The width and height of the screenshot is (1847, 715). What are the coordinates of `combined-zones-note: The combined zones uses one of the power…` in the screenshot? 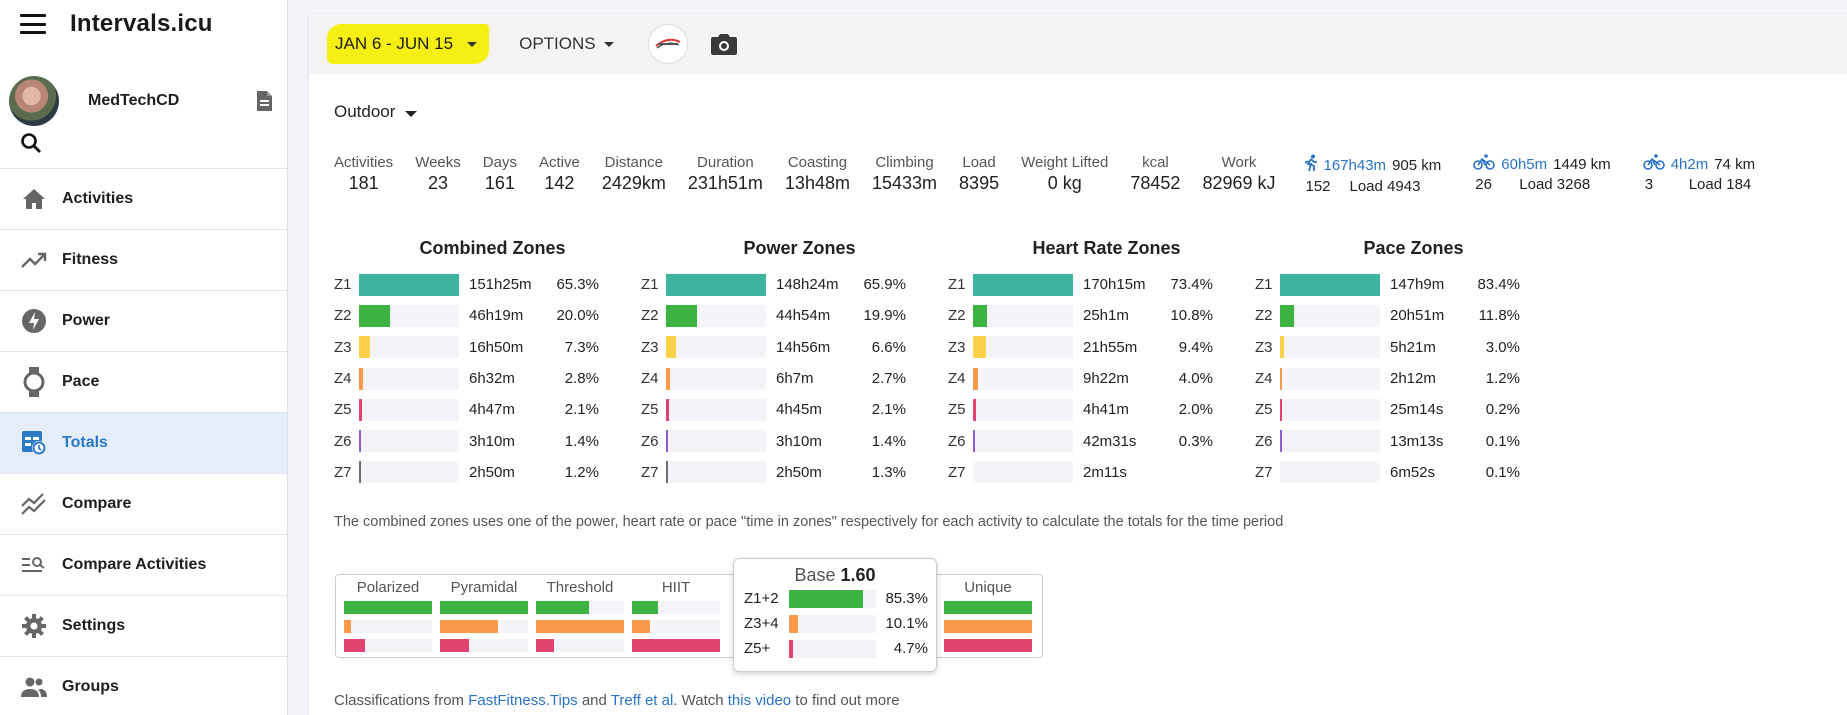 It's located at (809, 522).